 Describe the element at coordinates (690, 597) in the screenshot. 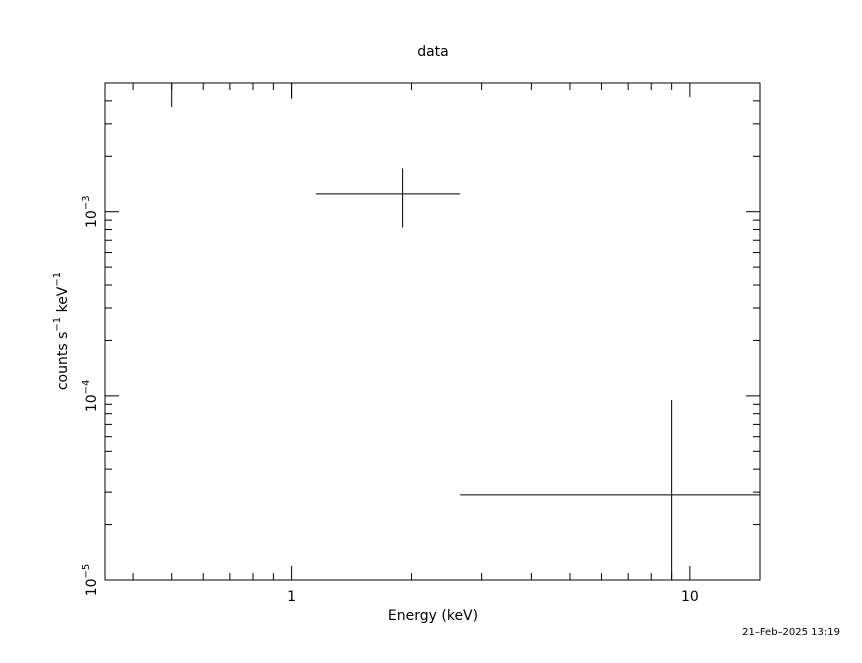

I see `x-tick-label: 10` at that location.